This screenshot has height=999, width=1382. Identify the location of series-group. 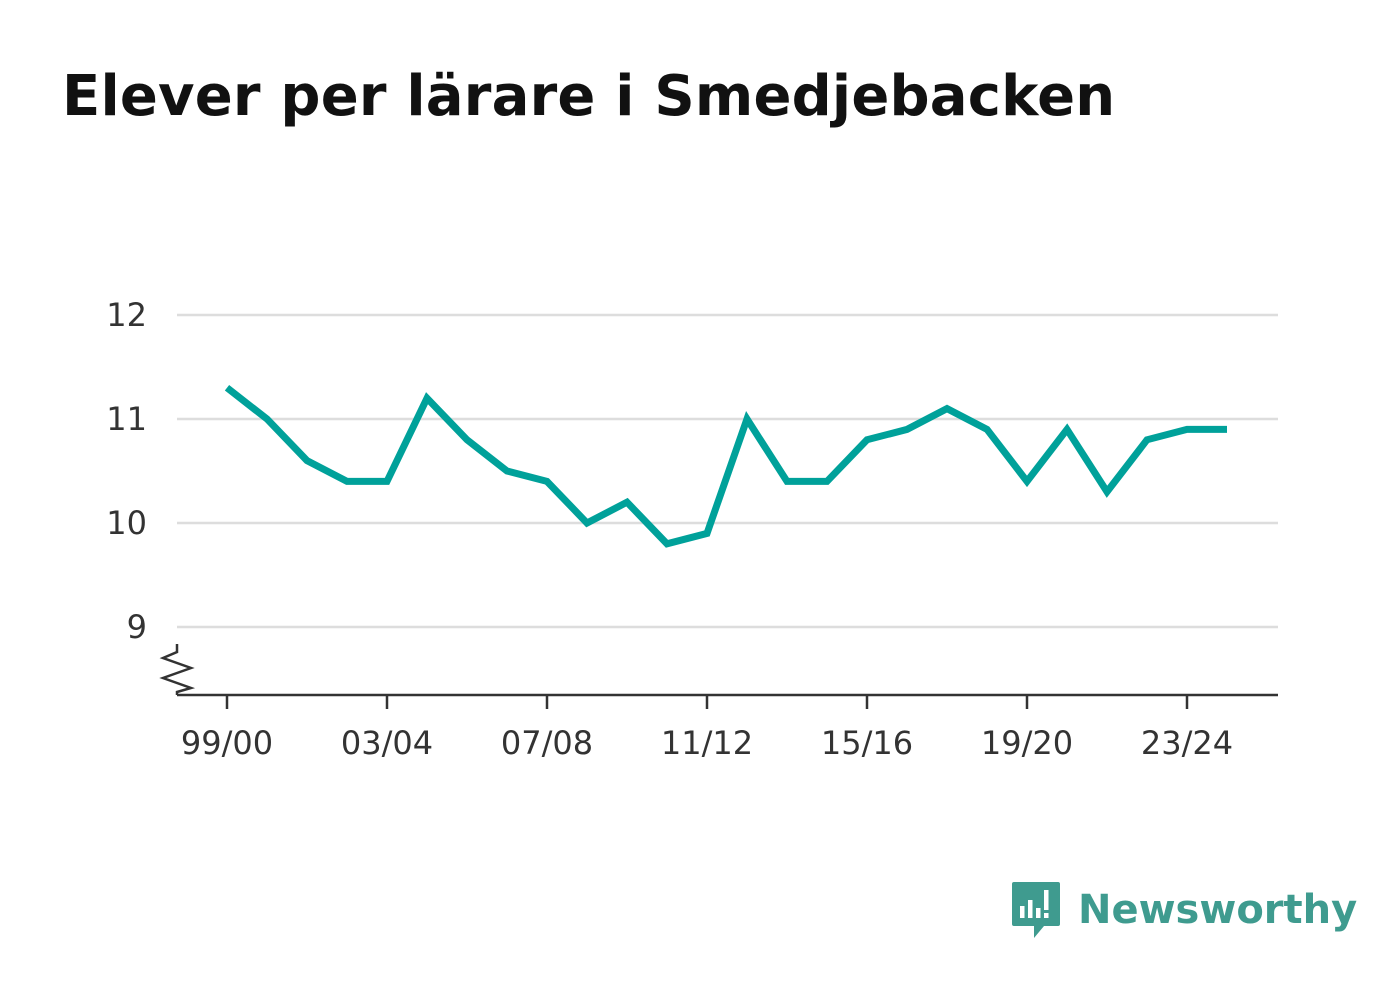
(725, 466).